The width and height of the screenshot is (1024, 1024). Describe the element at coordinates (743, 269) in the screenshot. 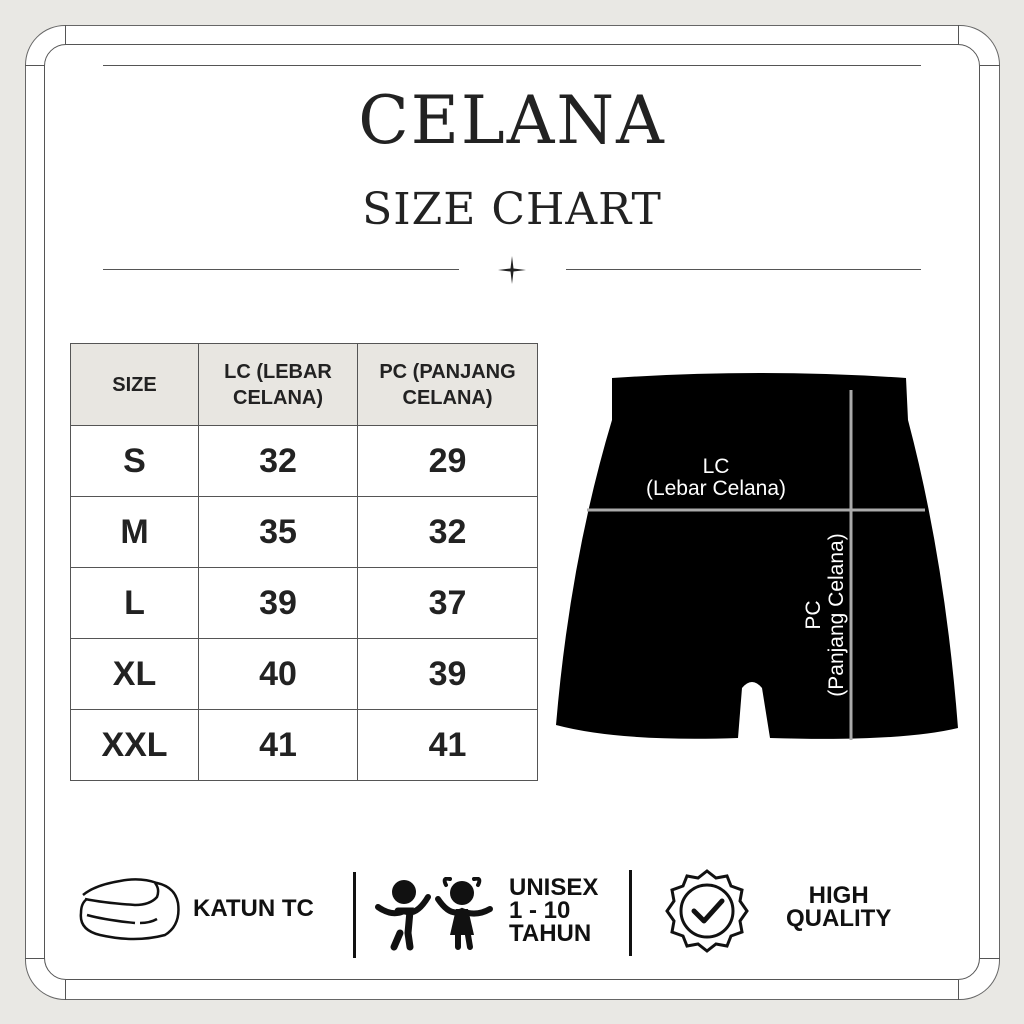

I see `divider-right` at that location.